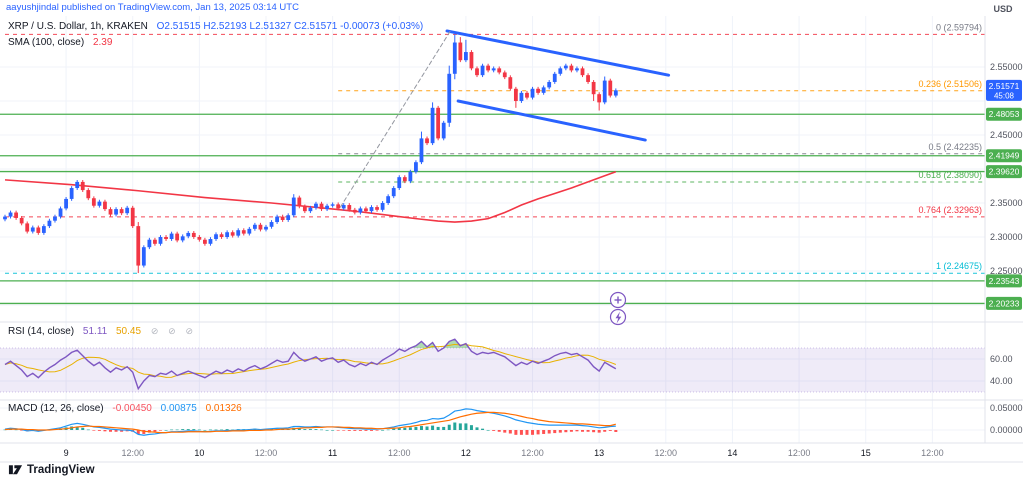 The image size is (1023, 478). Describe the element at coordinates (1004, 86) in the screenshot. I see `svg-text: 2.51571` at that location.